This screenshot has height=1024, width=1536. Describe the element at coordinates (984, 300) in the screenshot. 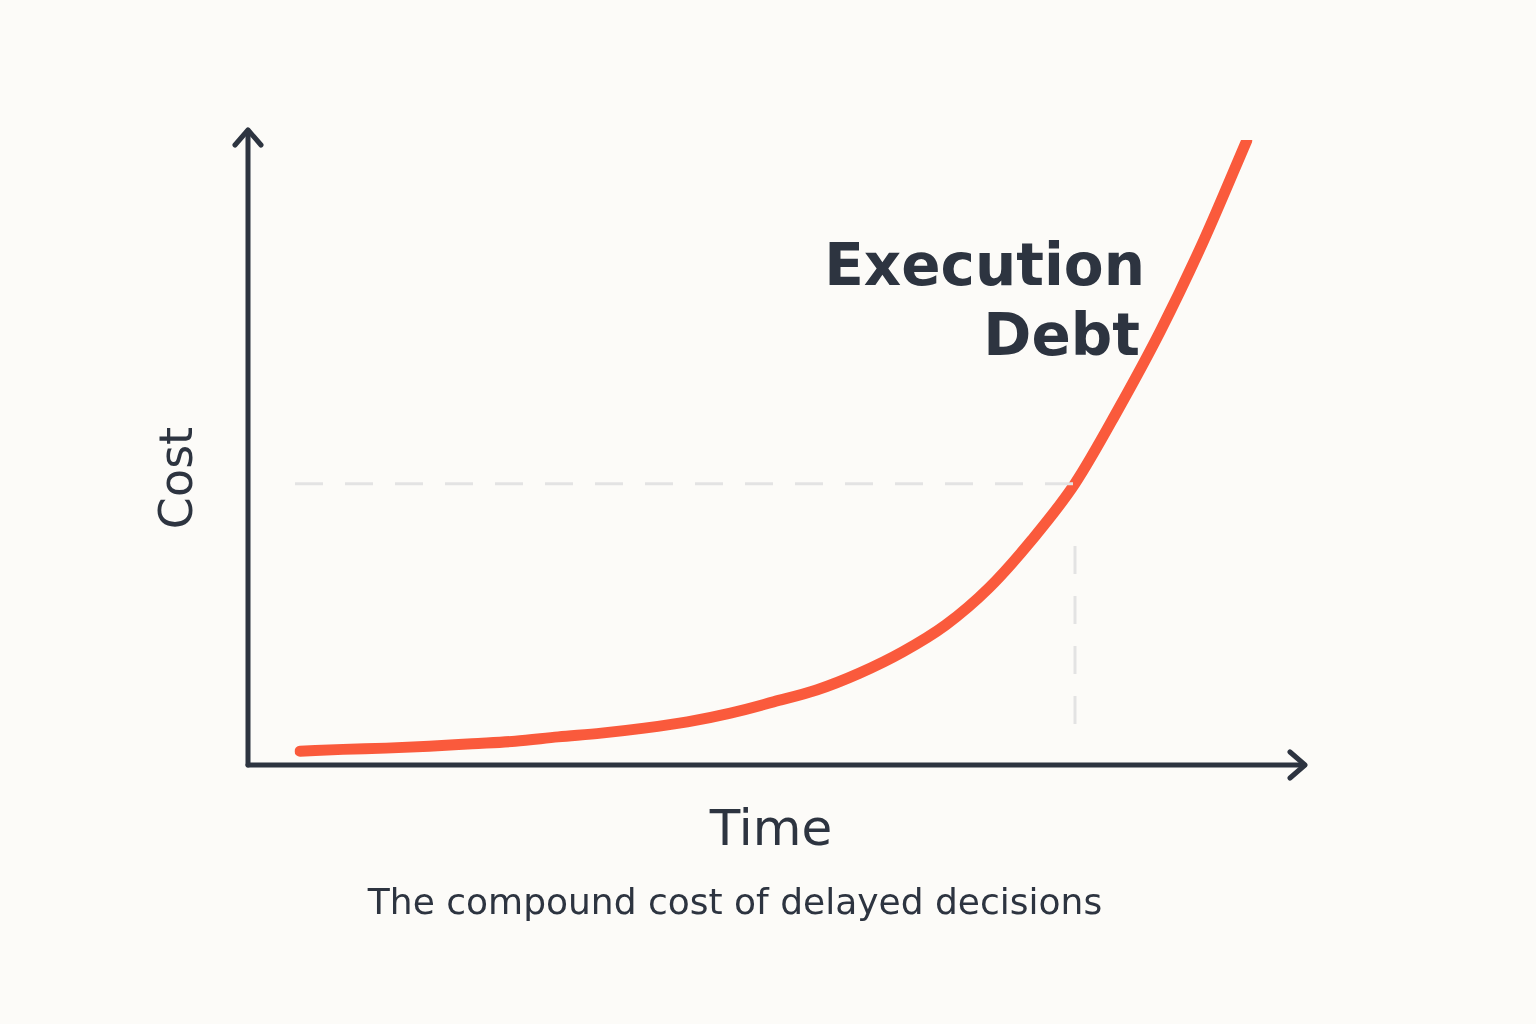

I see `series-label: Execution Debt` at that location.